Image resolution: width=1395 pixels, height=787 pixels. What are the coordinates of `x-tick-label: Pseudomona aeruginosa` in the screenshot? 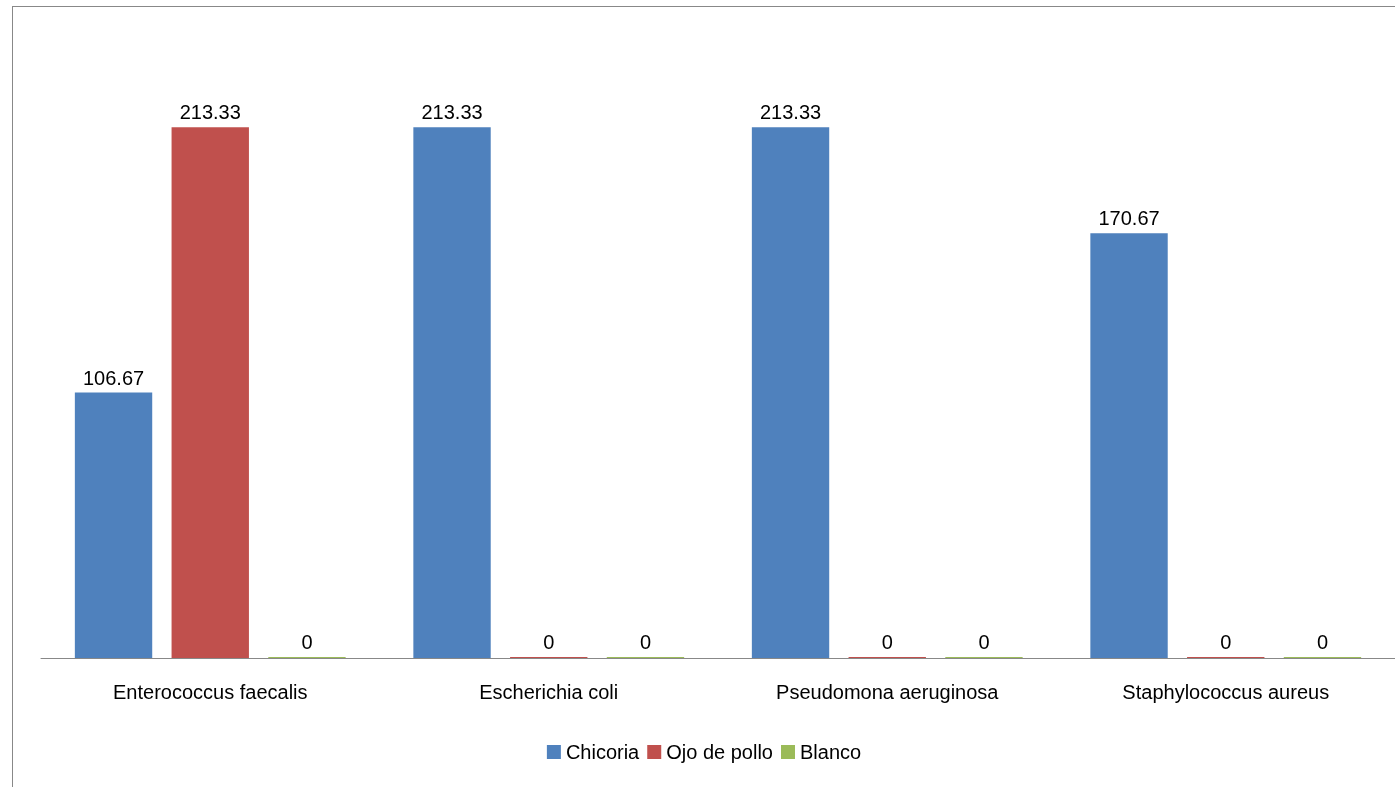 It's located at (888, 692).